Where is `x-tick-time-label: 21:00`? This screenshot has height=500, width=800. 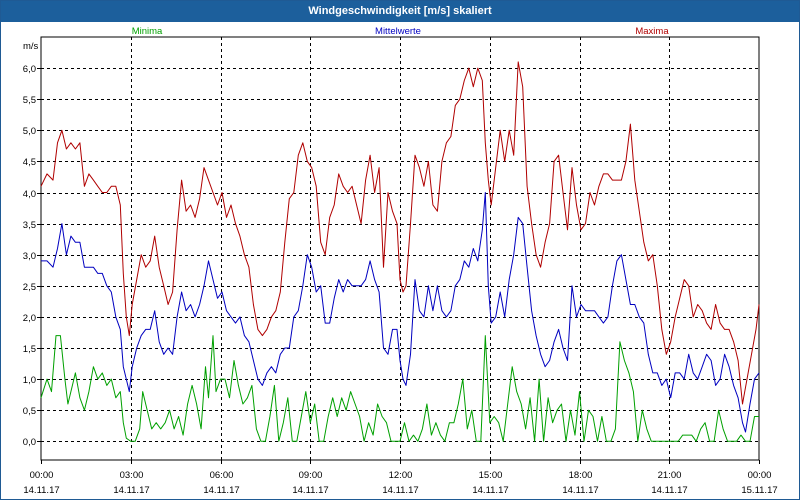
x-tick-time-label: 21:00 is located at coordinates (670, 475).